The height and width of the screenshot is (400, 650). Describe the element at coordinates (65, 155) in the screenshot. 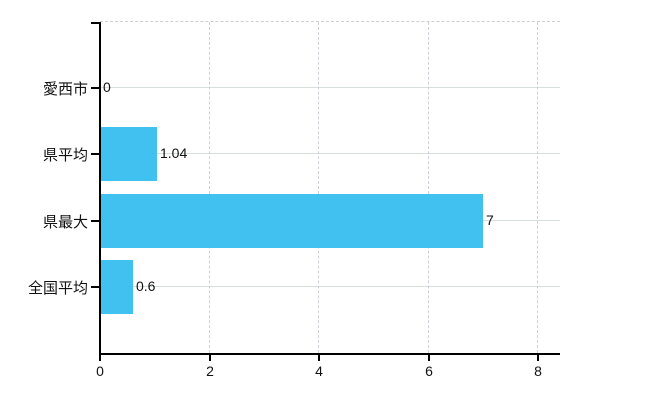

I see `category-label: 県平均` at that location.